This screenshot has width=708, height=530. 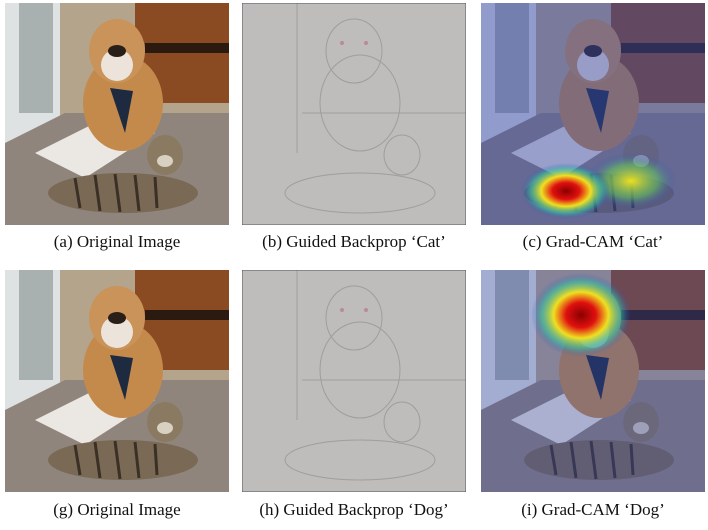 What do you see at coordinates (117, 241) in the screenshot?
I see `caption: (a) Original Image` at bounding box center [117, 241].